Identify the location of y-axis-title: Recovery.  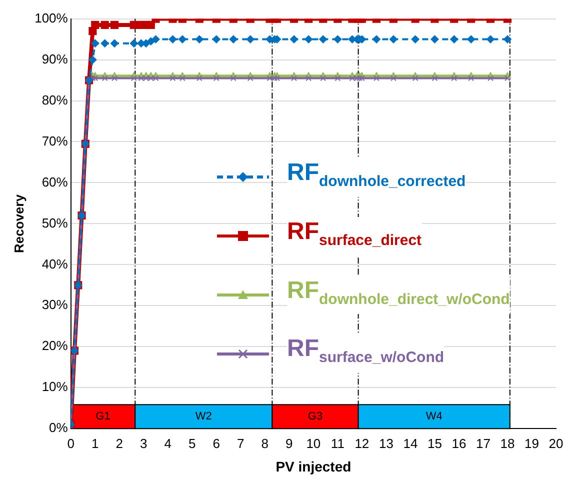
(18, 223).